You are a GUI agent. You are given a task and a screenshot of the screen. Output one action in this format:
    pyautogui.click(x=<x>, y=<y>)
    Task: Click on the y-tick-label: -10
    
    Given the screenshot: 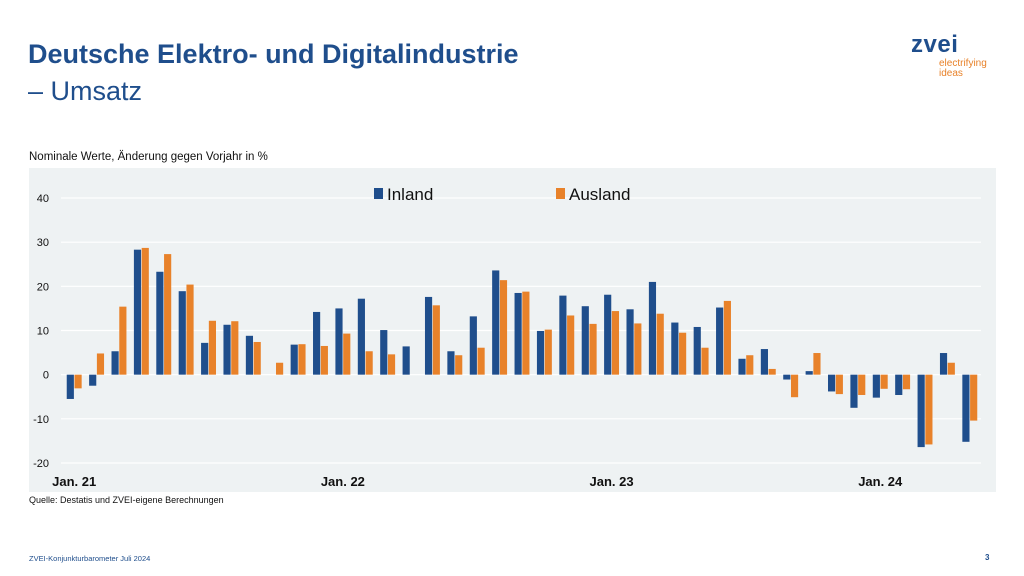 What is the action you would take?
    pyautogui.click(x=41, y=420)
    